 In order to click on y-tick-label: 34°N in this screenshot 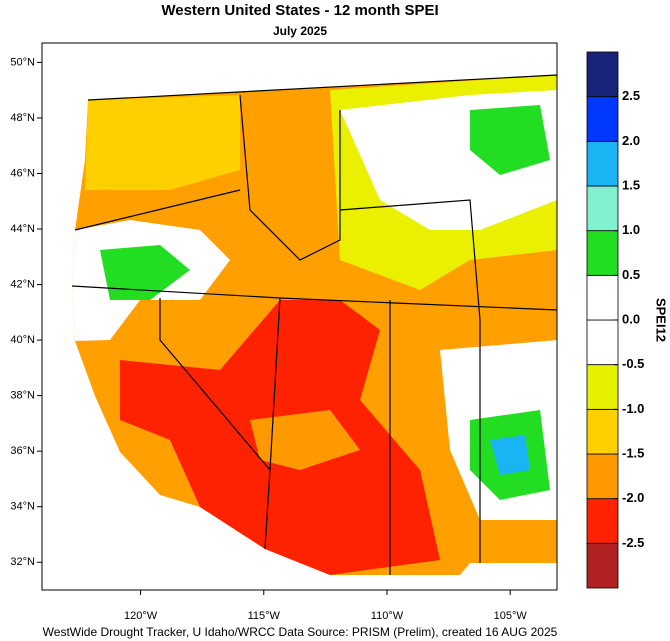, I will do `click(22, 507)`.